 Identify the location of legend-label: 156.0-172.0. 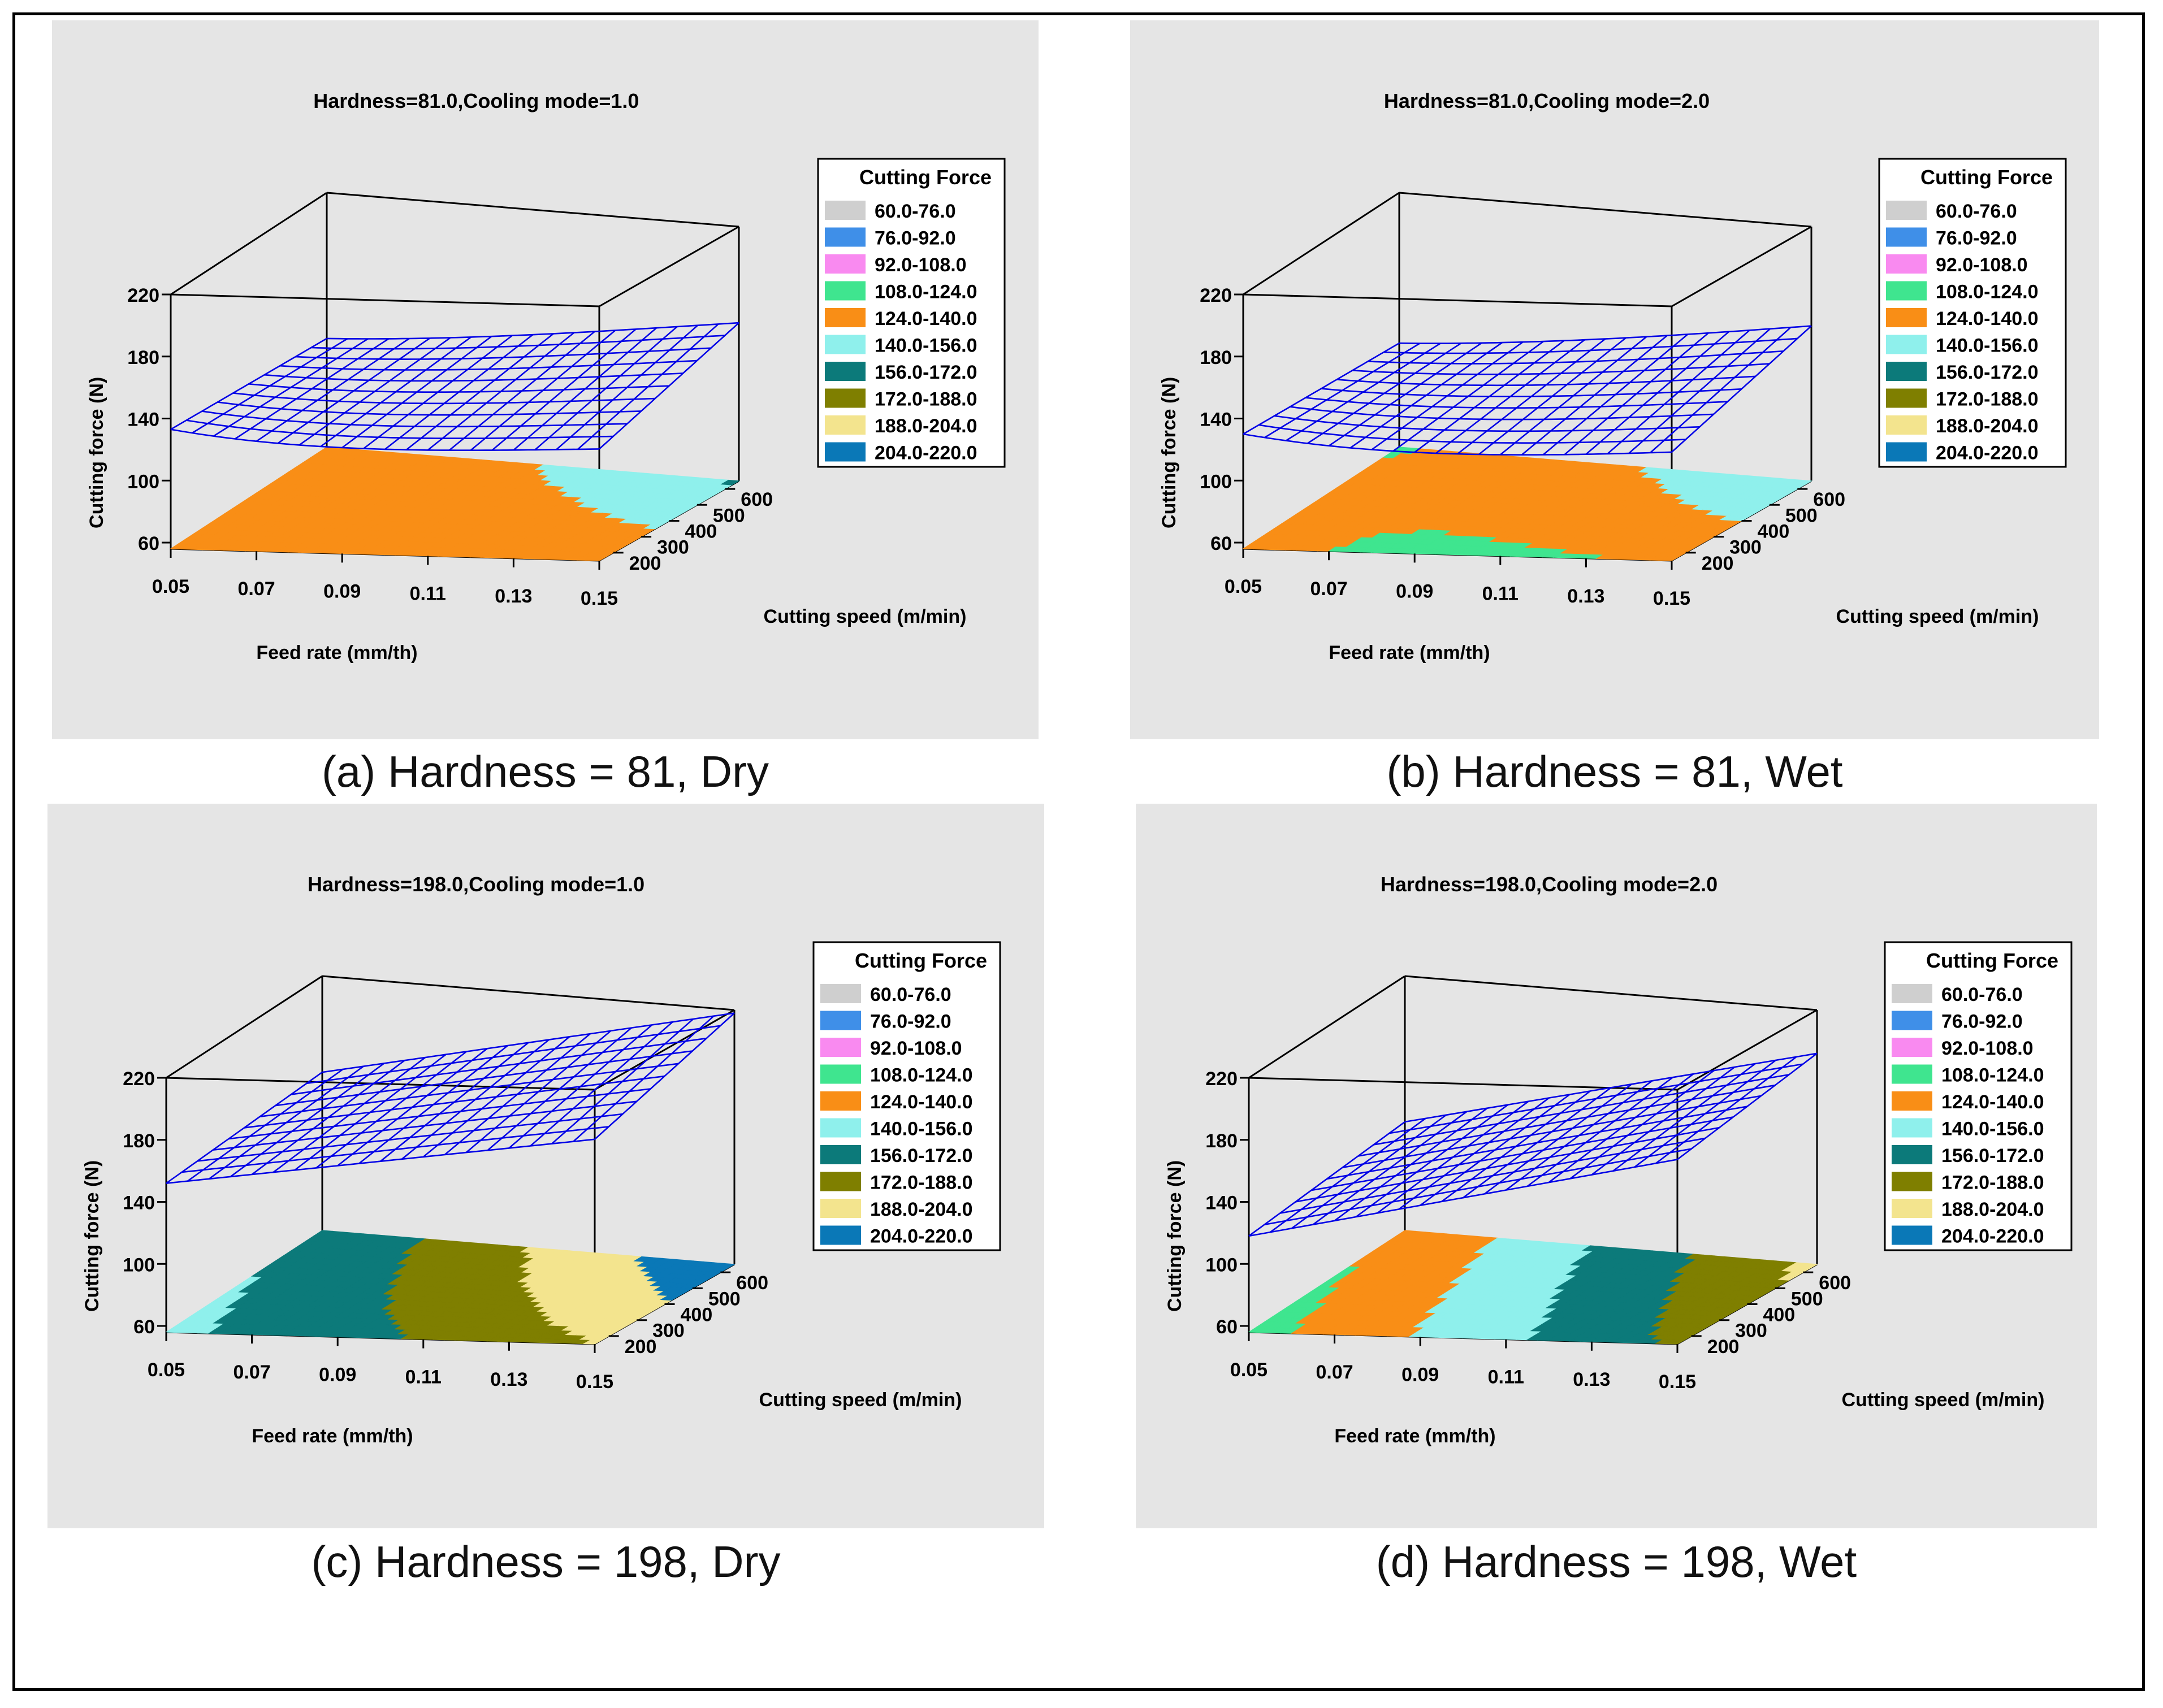
(1987, 373).